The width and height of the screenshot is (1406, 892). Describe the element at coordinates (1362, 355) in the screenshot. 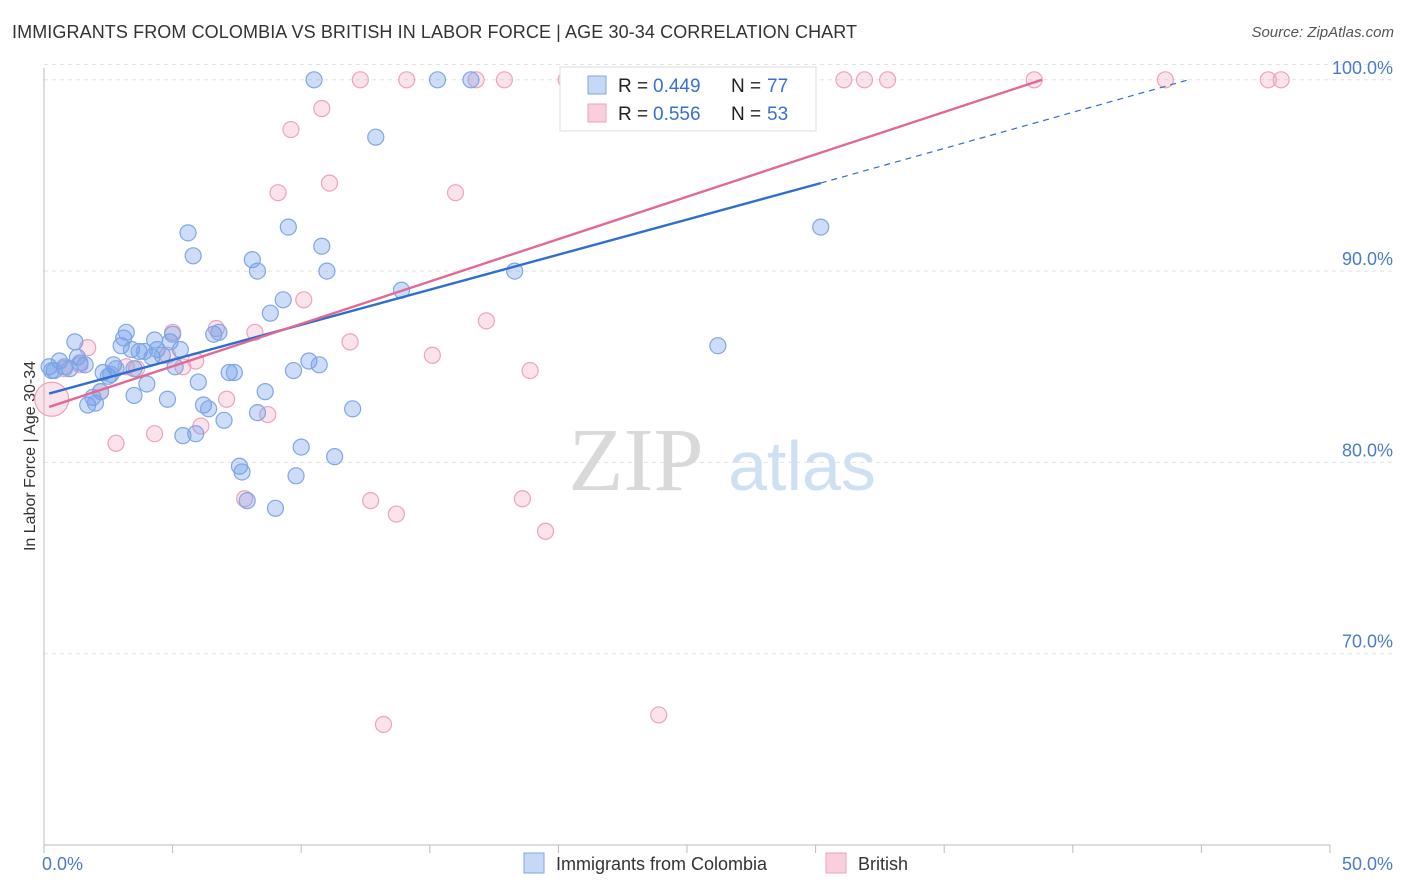

I see `y-tick-labels: 70.0% 80.0% 90.0% 100.0%` at that location.